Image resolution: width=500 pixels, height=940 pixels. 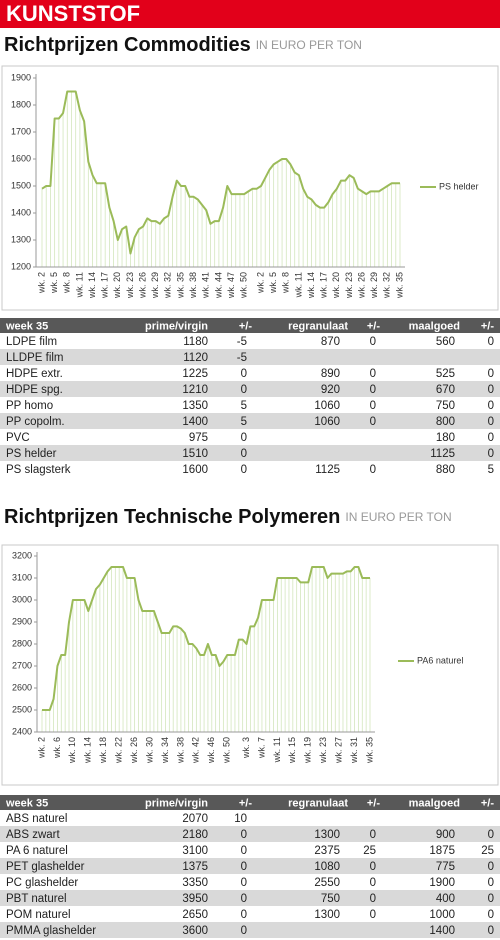 What do you see at coordinates (398, 517) in the screenshot?
I see `heading-unit: IN EURO PER TON` at bounding box center [398, 517].